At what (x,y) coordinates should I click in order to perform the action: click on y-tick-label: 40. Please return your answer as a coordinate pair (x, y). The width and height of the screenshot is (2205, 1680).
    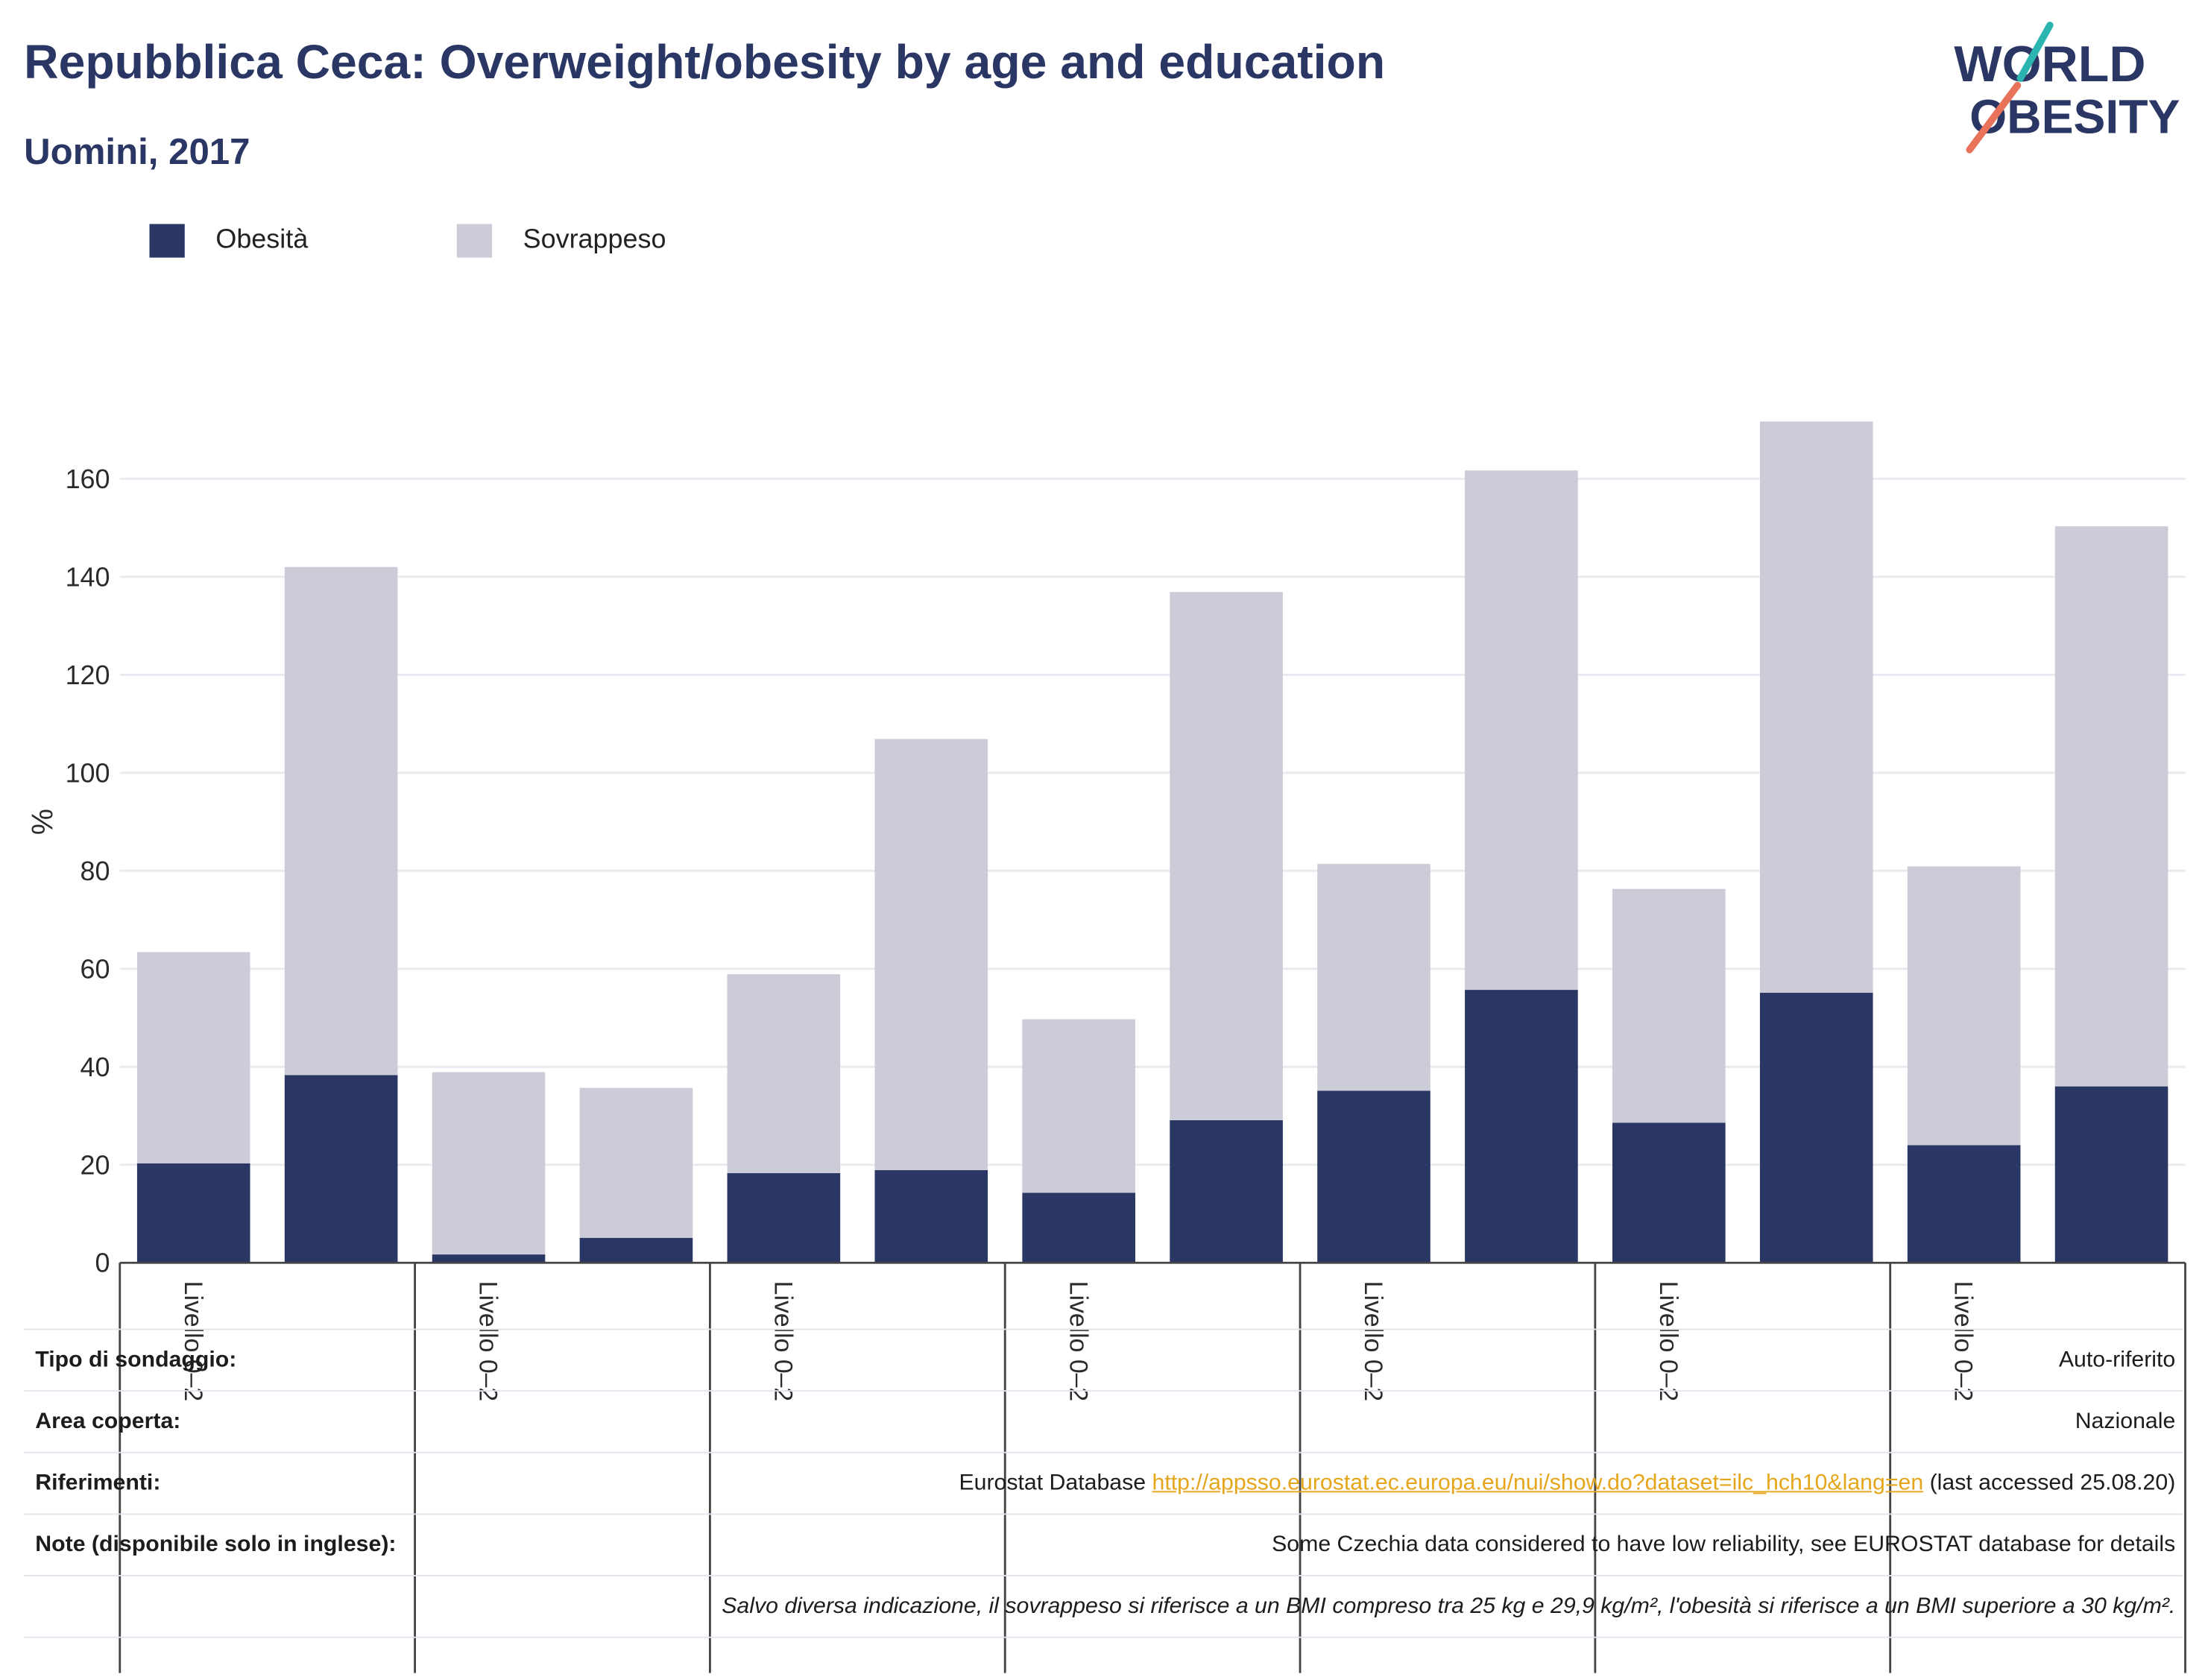
    Looking at the image, I should click on (95, 1067).